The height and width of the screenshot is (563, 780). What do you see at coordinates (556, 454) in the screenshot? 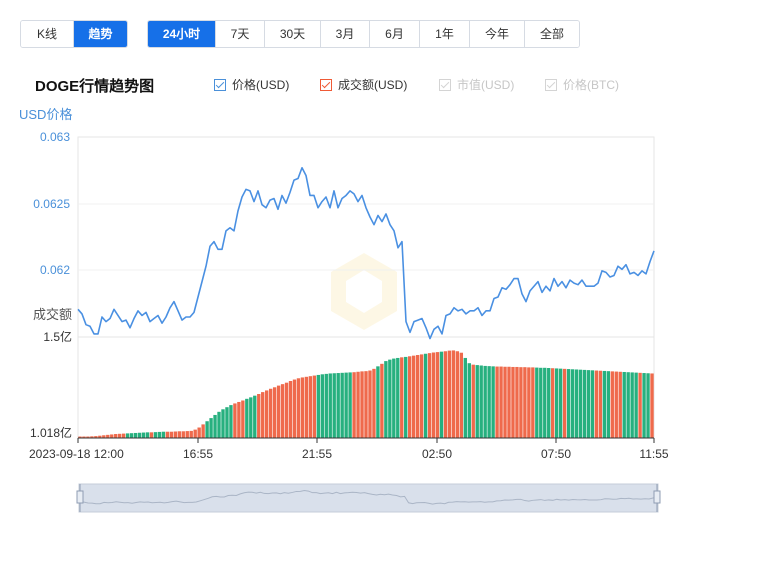
I see `x-tick-label: 07:50` at bounding box center [556, 454].